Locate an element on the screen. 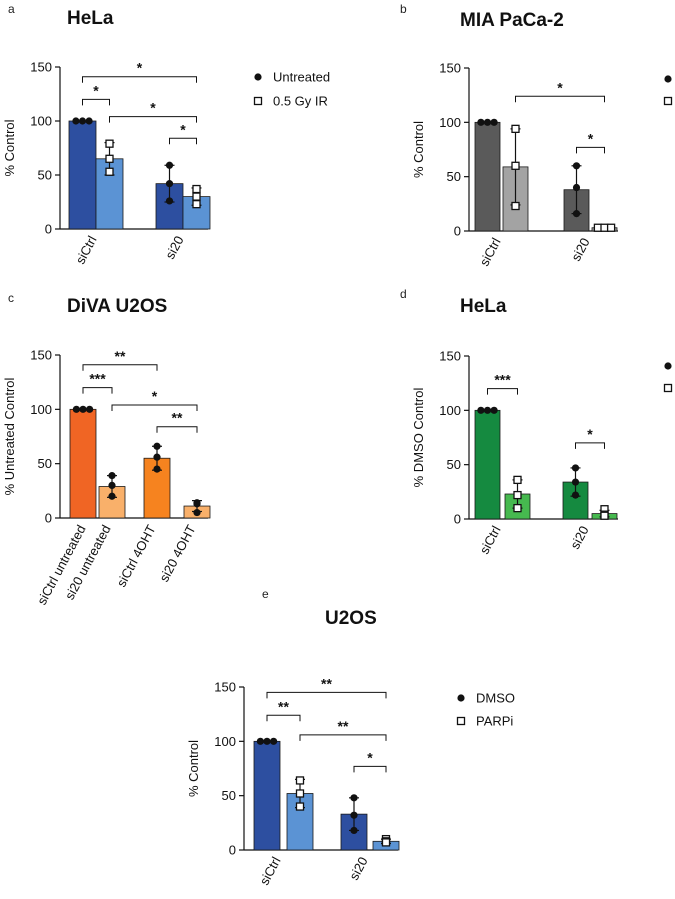 This screenshot has height=899, width=675. panel-letter: c is located at coordinates (11, 298).